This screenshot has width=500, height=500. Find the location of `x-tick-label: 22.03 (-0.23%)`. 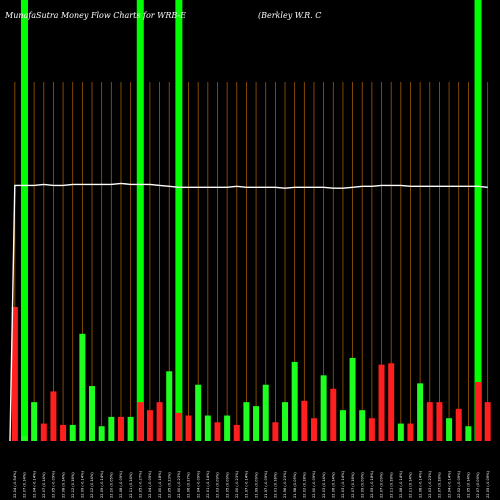

x-tick-label: 22.03 (-0.23%) is located at coordinates (430, 484).